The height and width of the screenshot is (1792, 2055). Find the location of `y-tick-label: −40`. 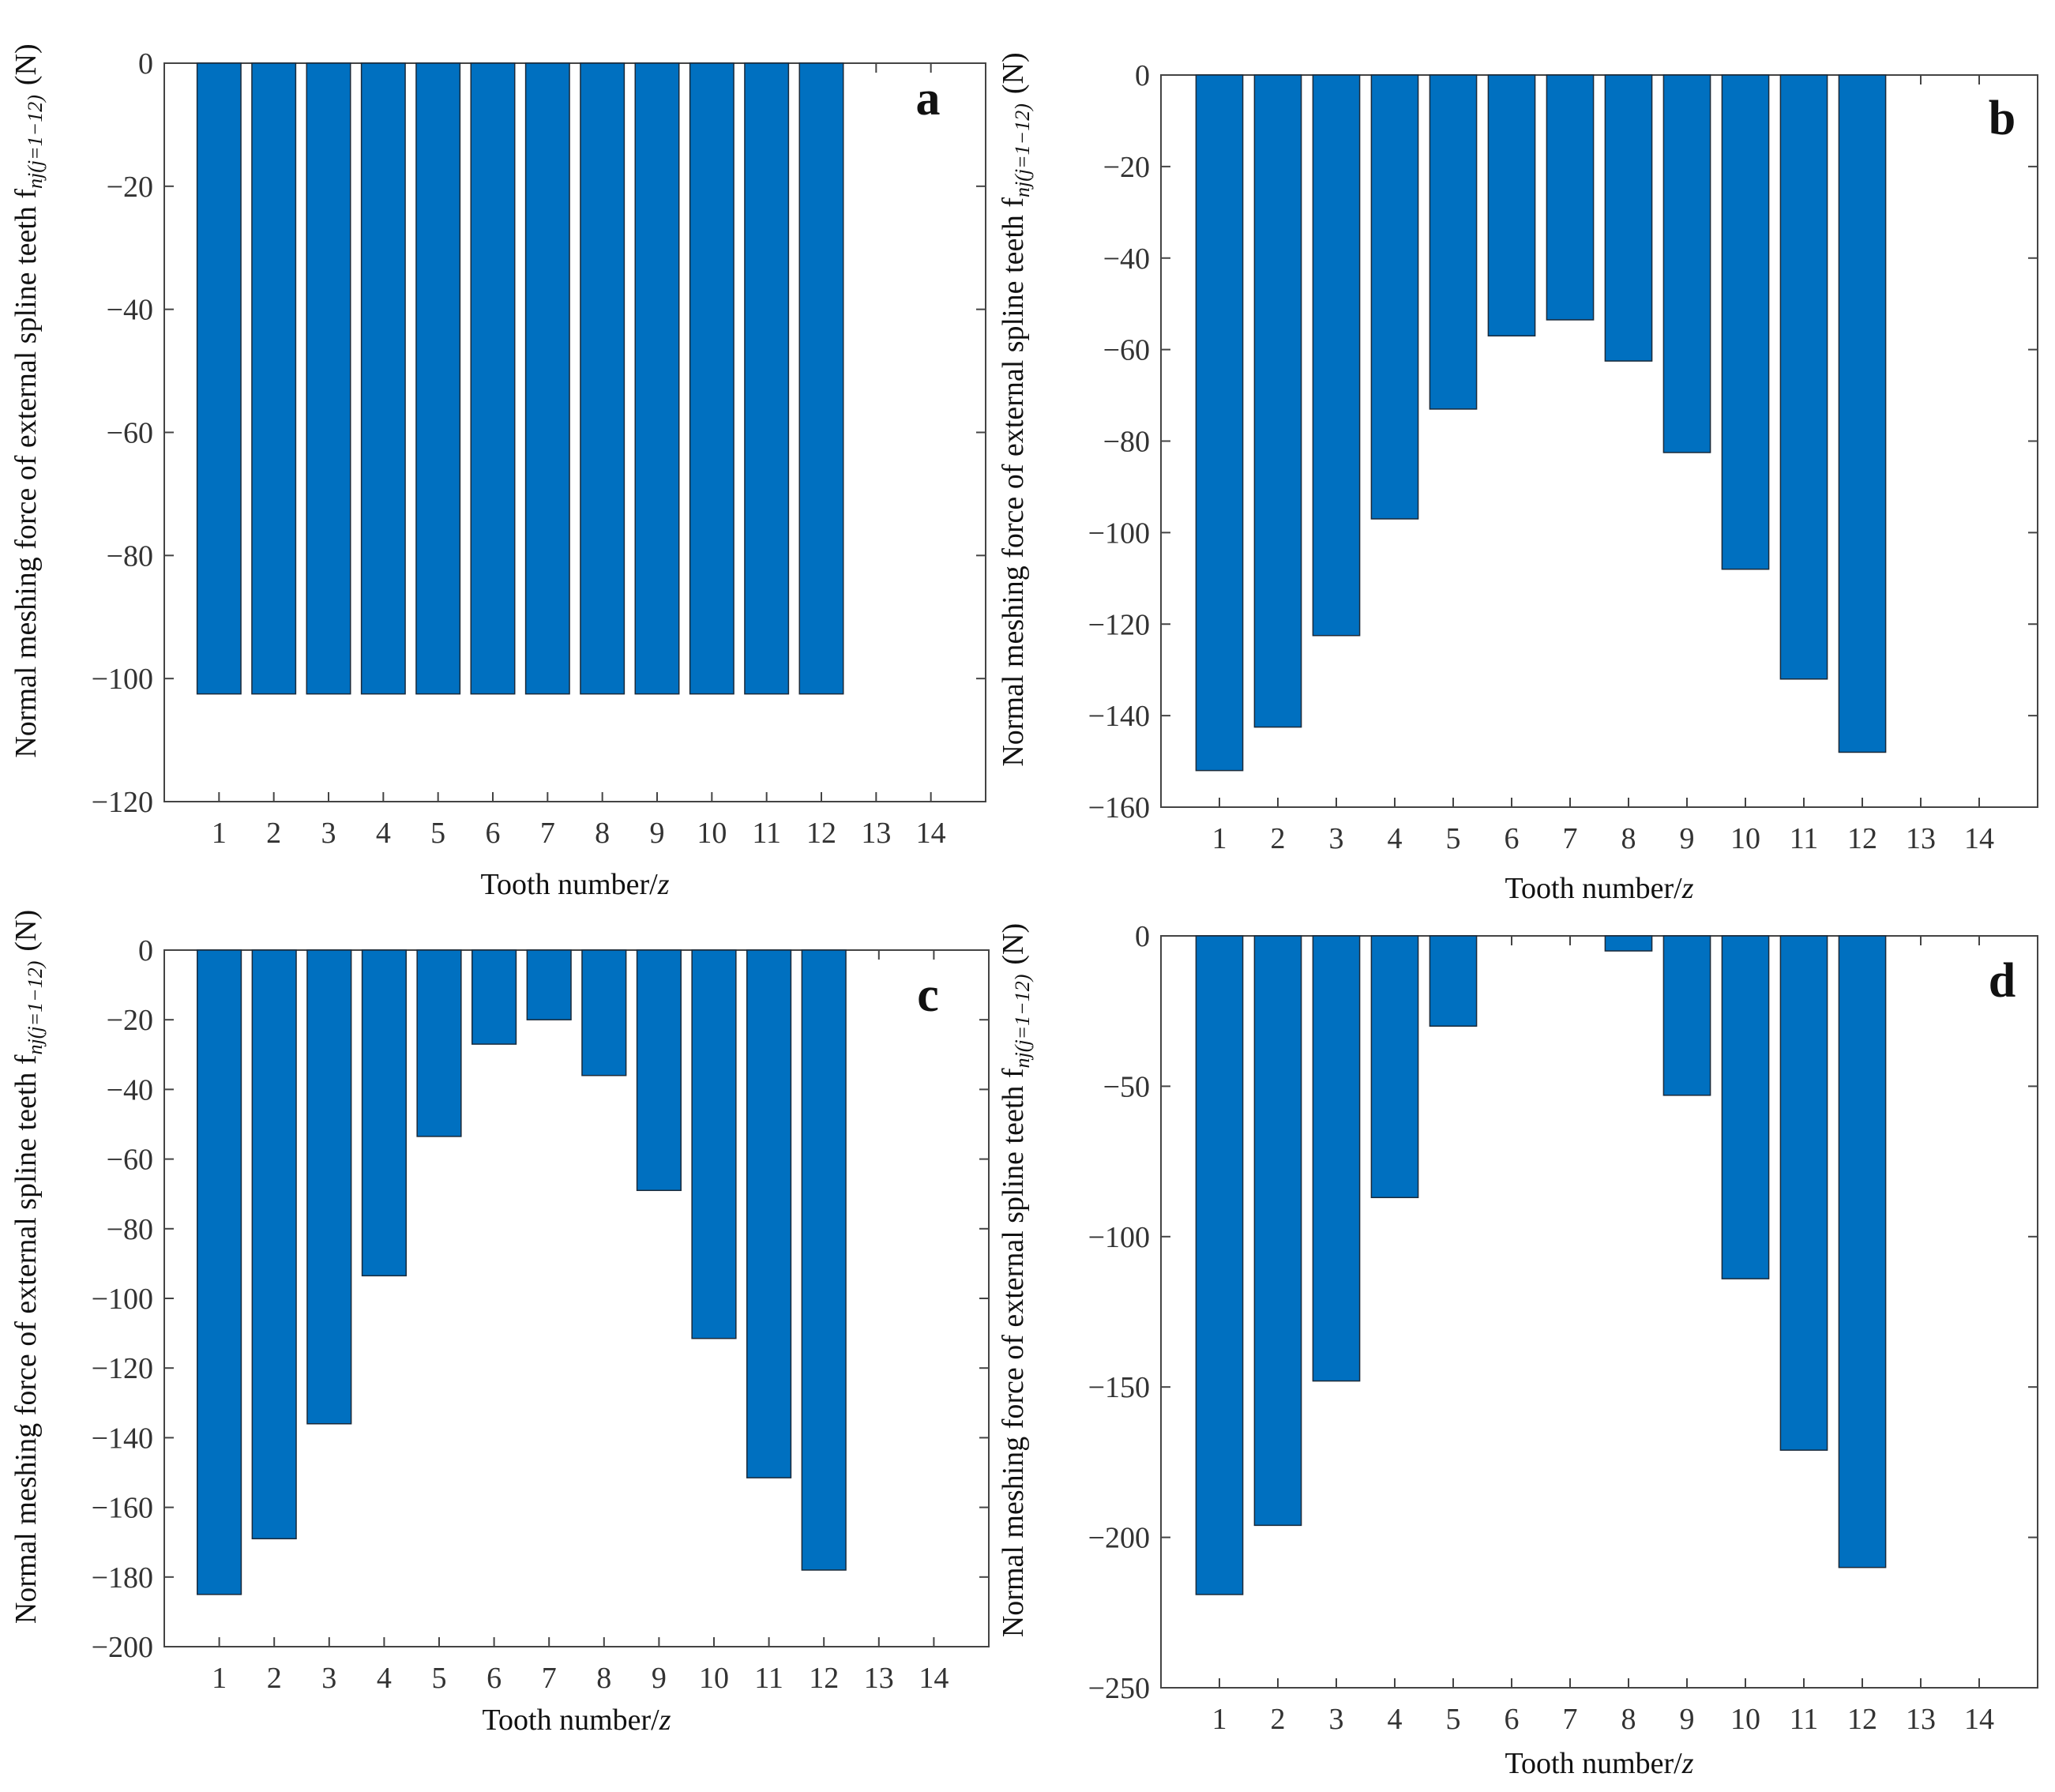

y-tick-label: −40 is located at coordinates (130, 310).